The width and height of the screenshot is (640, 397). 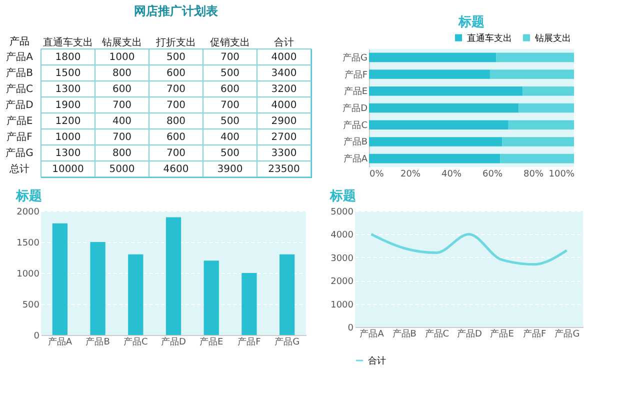 What do you see at coordinates (284, 89) in the screenshot?
I see `data-label: 3200` at bounding box center [284, 89].